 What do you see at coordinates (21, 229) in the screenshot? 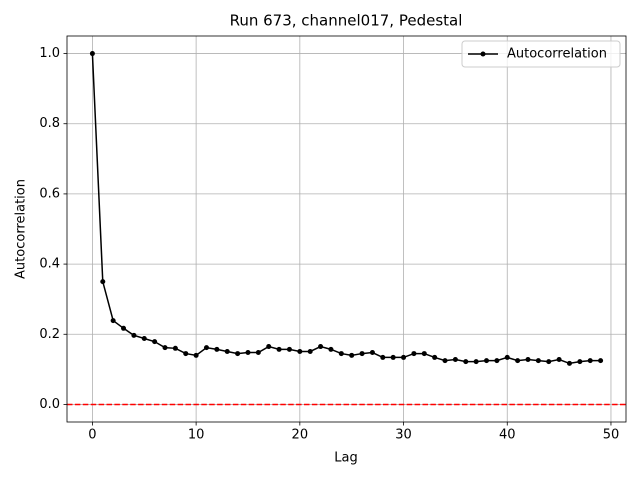
I see `y-axis-label: Autocorrelation` at bounding box center [21, 229].